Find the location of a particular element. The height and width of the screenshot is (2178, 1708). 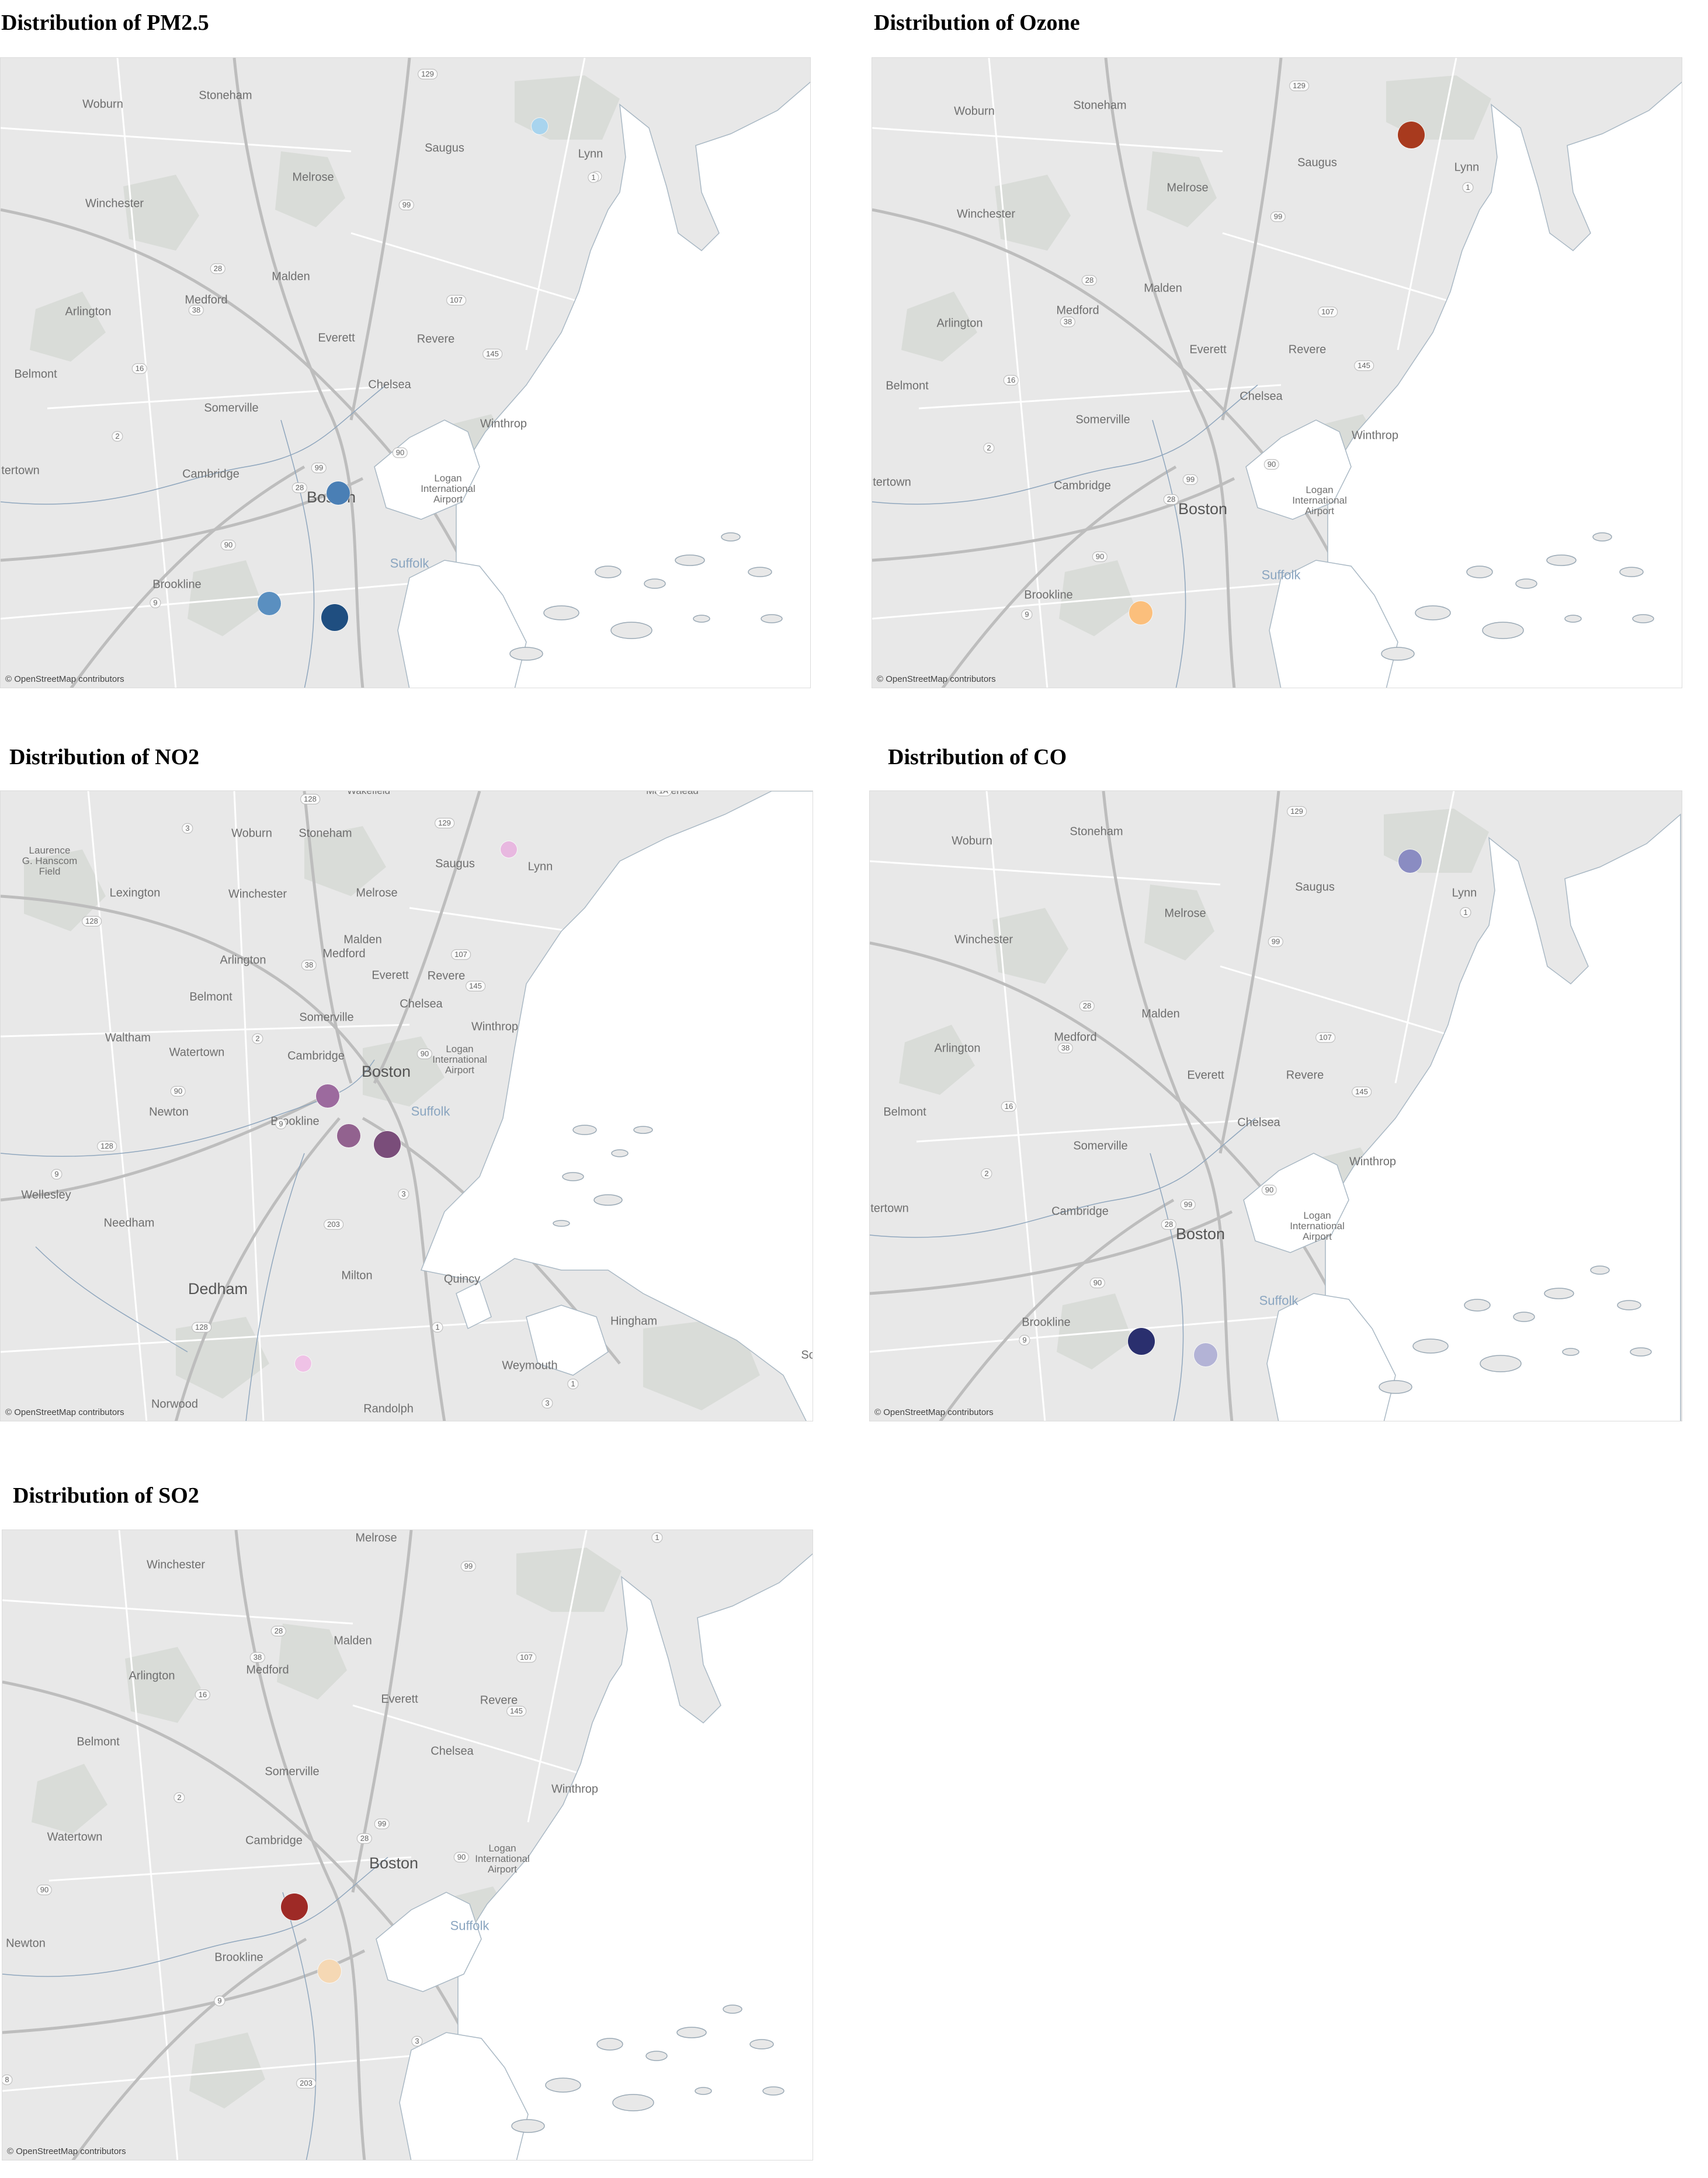

place-label: Logan International Airport is located at coordinates (459, 1059).